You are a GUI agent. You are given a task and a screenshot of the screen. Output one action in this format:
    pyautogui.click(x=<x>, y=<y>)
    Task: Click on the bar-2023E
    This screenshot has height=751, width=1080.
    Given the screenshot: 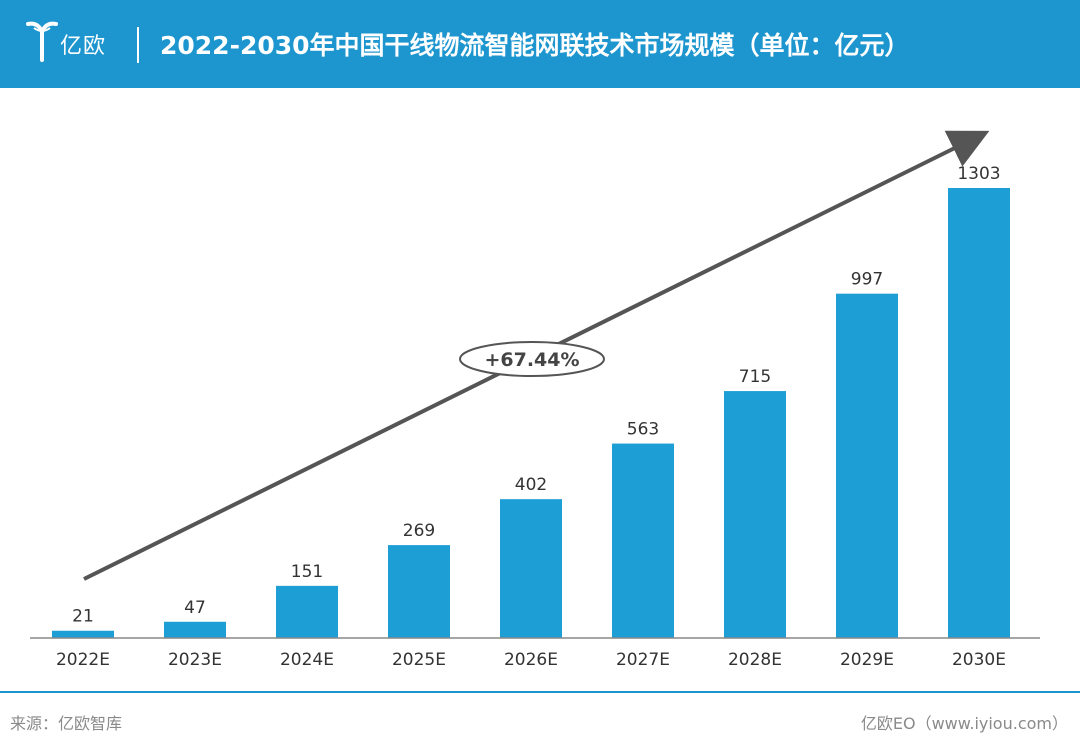 What is the action you would take?
    pyautogui.click(x=195, y=629)
    